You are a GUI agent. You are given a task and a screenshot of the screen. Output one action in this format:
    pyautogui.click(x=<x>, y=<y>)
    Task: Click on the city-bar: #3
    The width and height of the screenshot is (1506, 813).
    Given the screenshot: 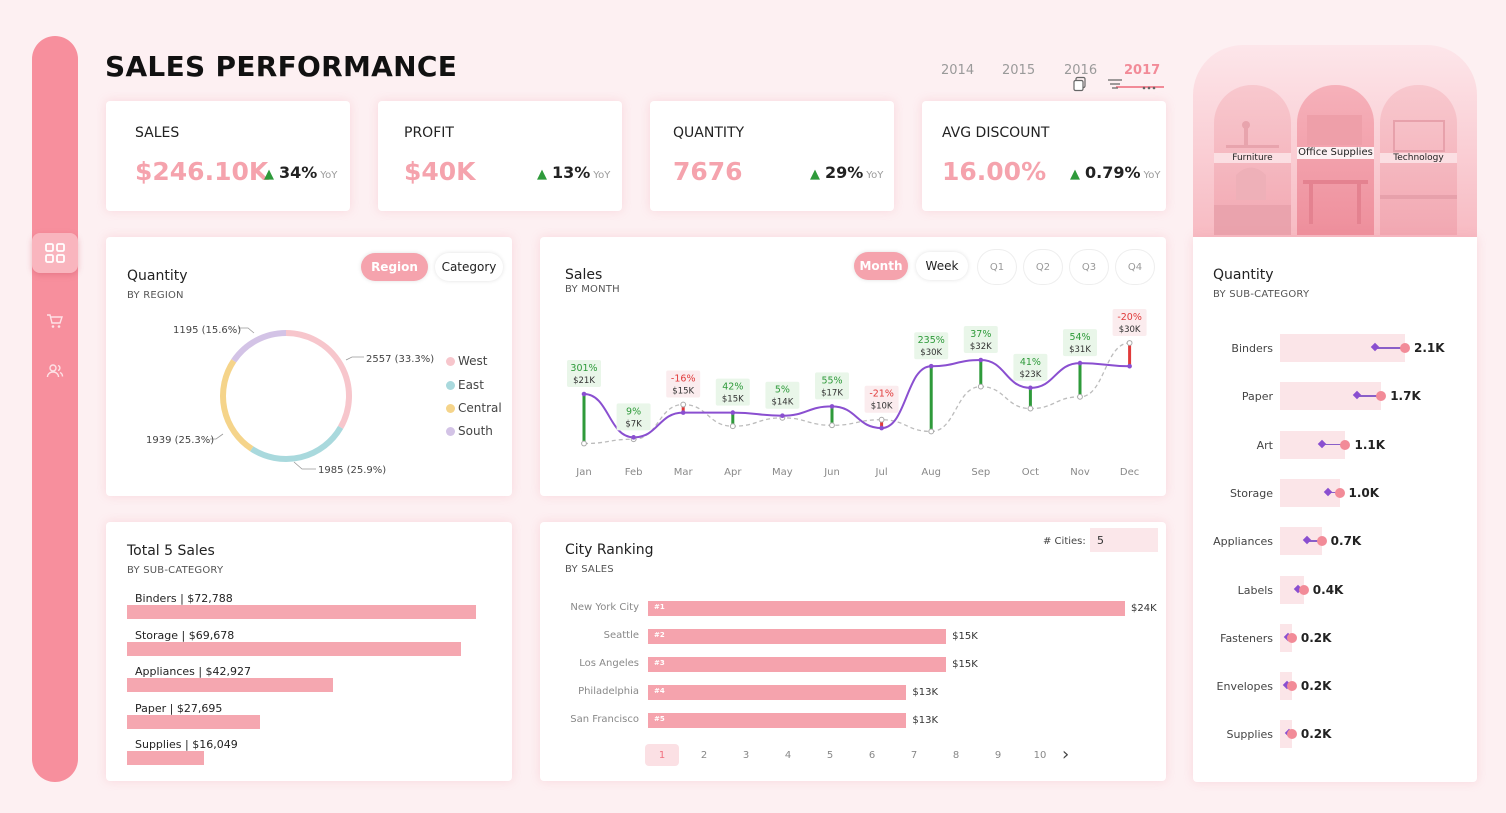 What is the action you would take?
    pyautogui.click(x=797, y=664)
    